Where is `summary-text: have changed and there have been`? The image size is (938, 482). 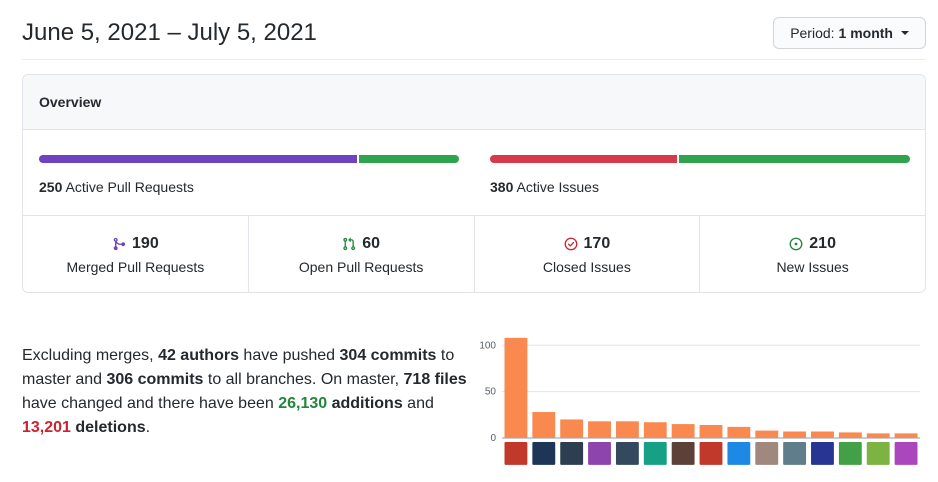
summary-text: have changed and there have been is located at coordinates (150, 403).